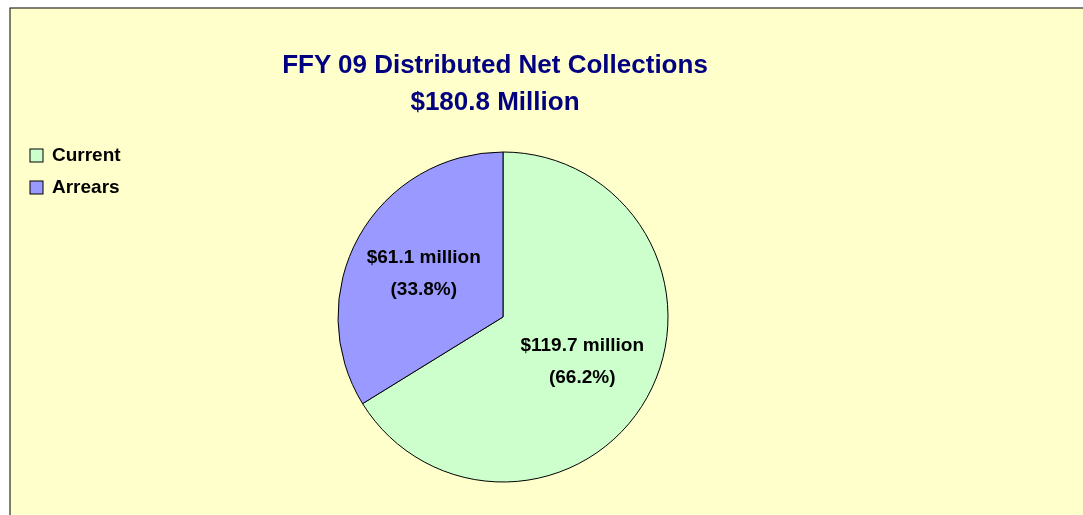 Image resolution: width=1083 pixels, height=515 pixels. Describe the element at coordinates (495, 101) in the screenshot. I see `chart-subtitle: $180.8 Million` at that location.